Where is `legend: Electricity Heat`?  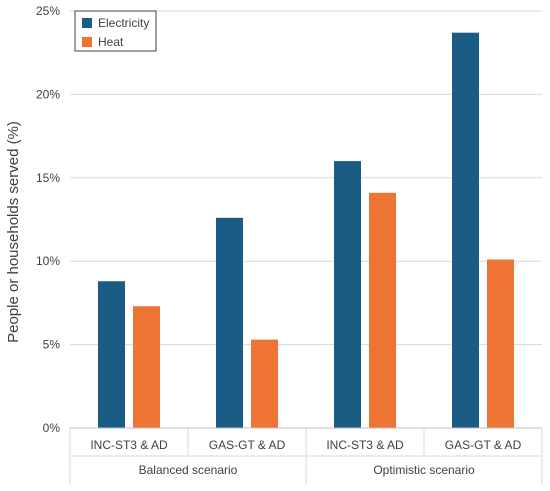 legend: Electricity Heat is located at coordinates (115, 31).